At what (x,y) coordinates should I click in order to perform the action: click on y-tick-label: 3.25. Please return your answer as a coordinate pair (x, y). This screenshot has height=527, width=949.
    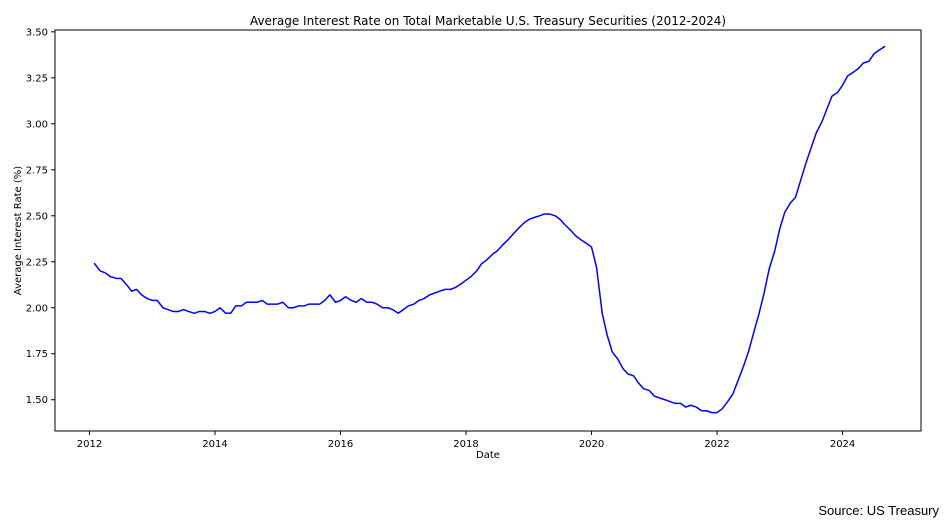
    Looking at the image, I should click on (37, 78).